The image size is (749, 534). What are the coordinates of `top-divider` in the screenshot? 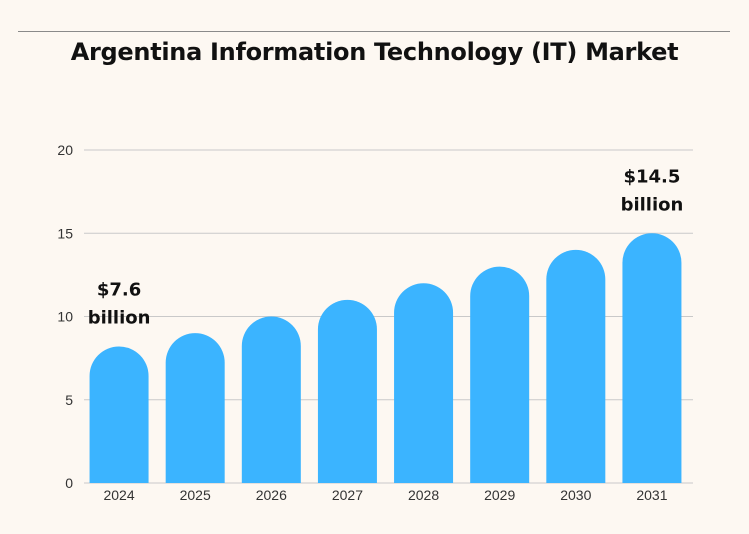 It's located at (374, 31).